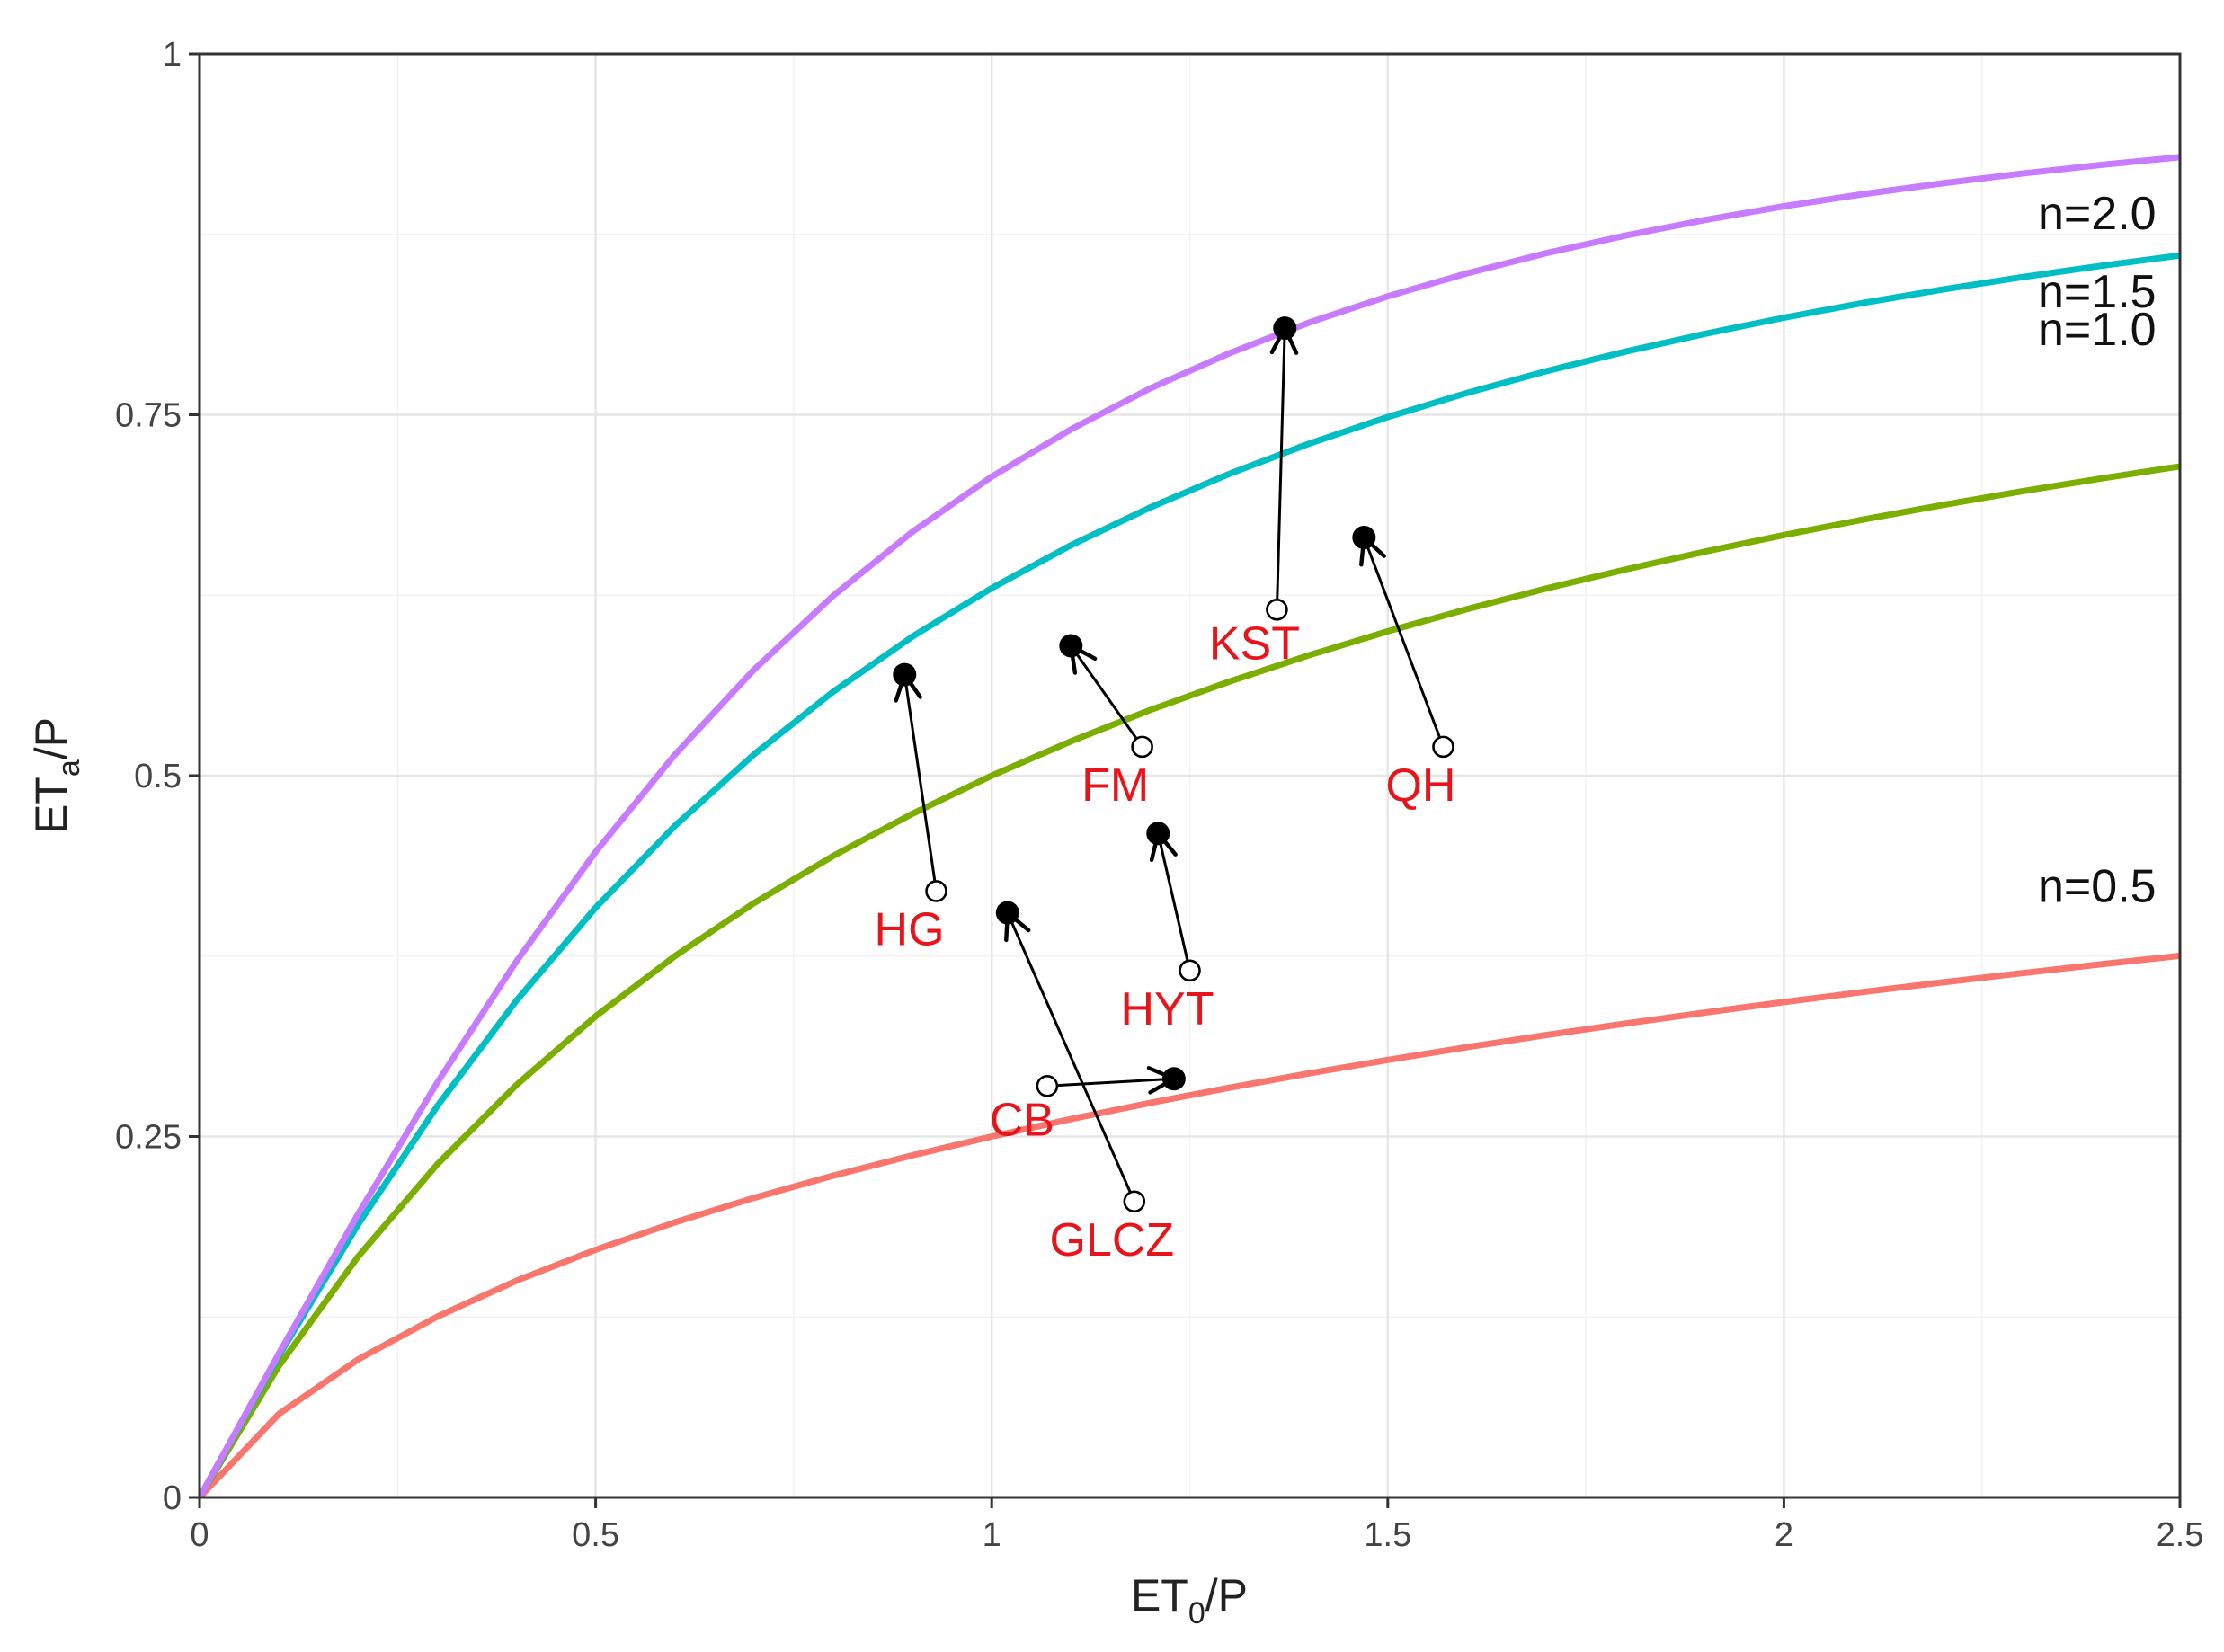  I want to click on x-tick-label: 0.5, so click(595, 1535).